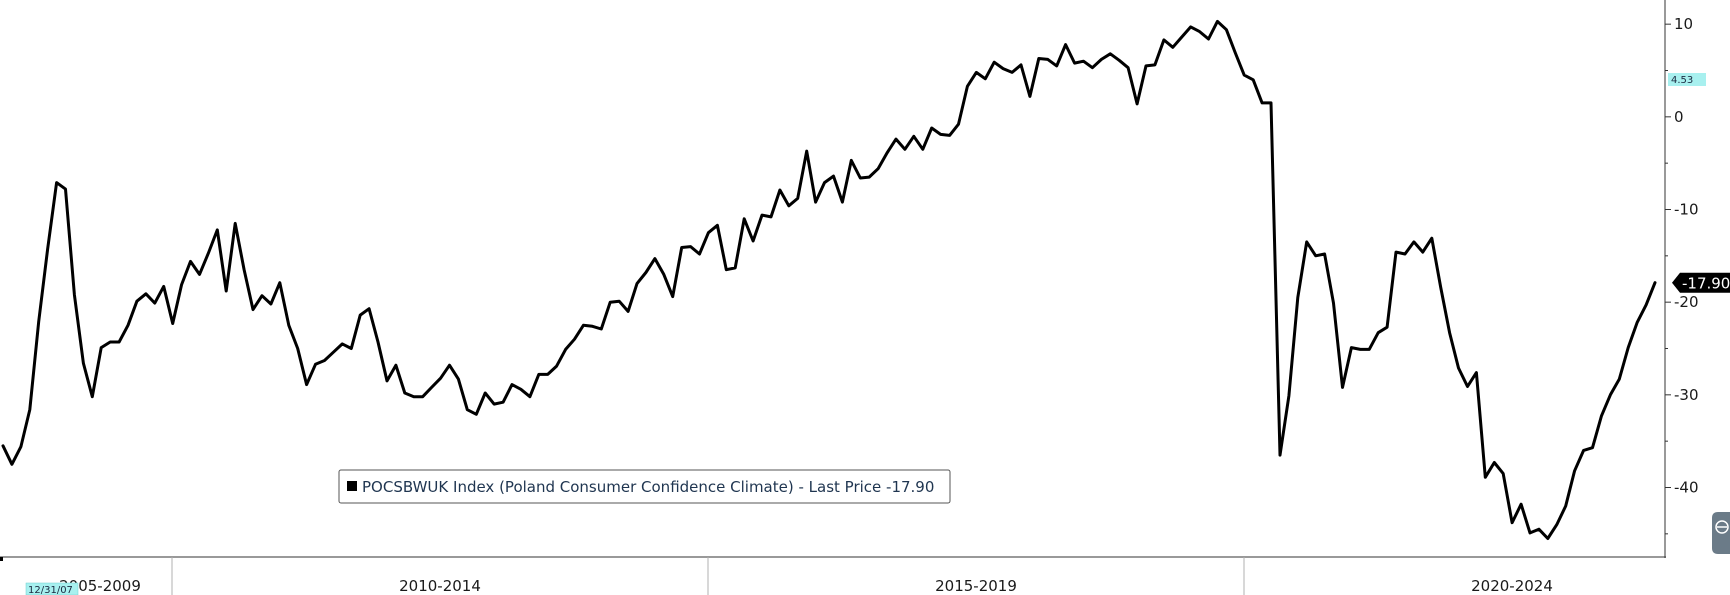 Image resolution: width=1730 pixels, height=595 pixels. Describe the element at coordinates (1, 559) in the screenshot. I see `origin-tick` at that location.